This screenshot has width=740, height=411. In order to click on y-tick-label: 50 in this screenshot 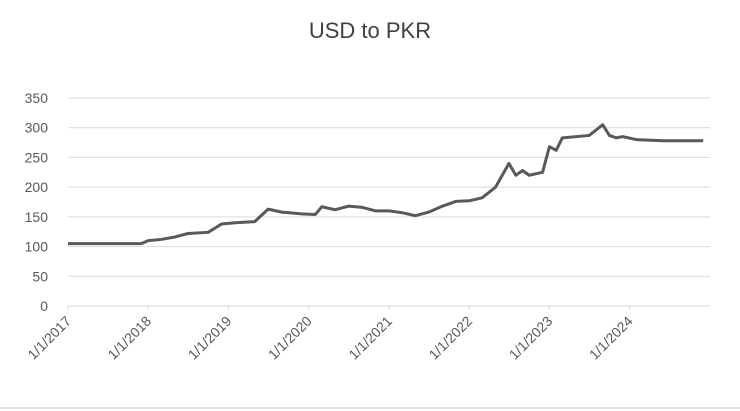, I will do `click(40, 276)`.